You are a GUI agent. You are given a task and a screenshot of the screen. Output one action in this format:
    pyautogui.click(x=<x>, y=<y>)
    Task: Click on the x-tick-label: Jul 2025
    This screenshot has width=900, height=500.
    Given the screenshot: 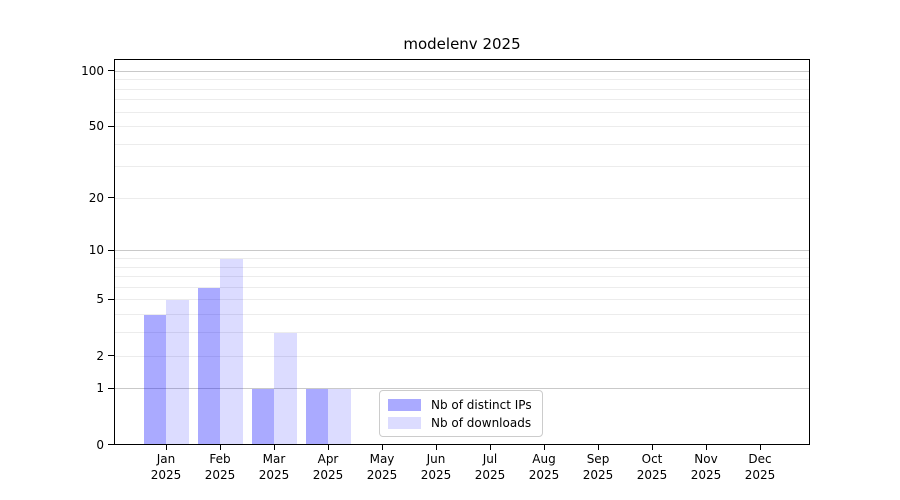 What is the action you would take?
    pyautogui.click(x=490, y=467)
    